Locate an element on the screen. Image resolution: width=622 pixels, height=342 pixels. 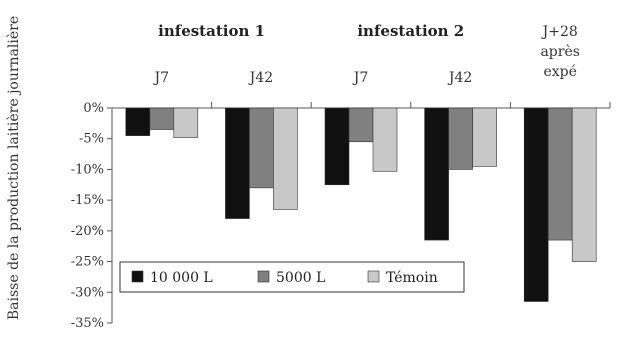
legend: 10 000 L 5000 L Témoin is located at coordinates (292, 277).